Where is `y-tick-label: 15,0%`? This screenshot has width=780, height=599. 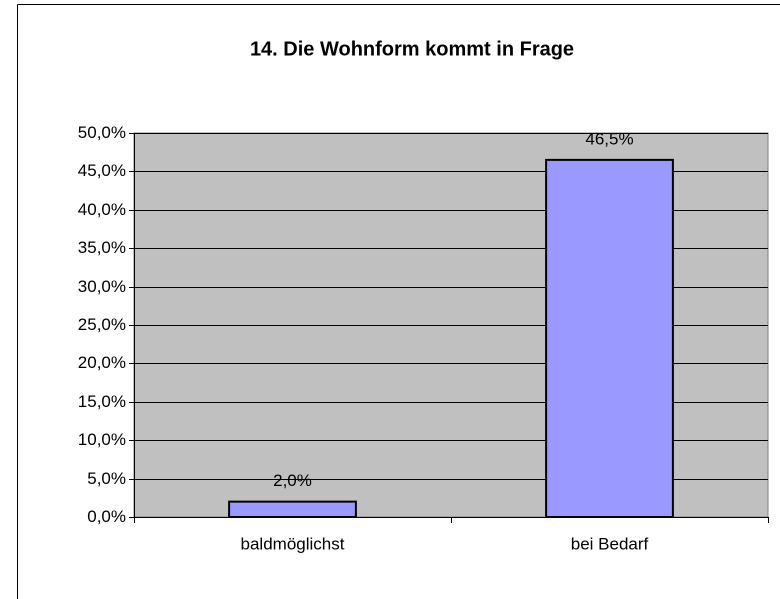
y-tick-label: 15,0% is located at coordinates (102, 401).